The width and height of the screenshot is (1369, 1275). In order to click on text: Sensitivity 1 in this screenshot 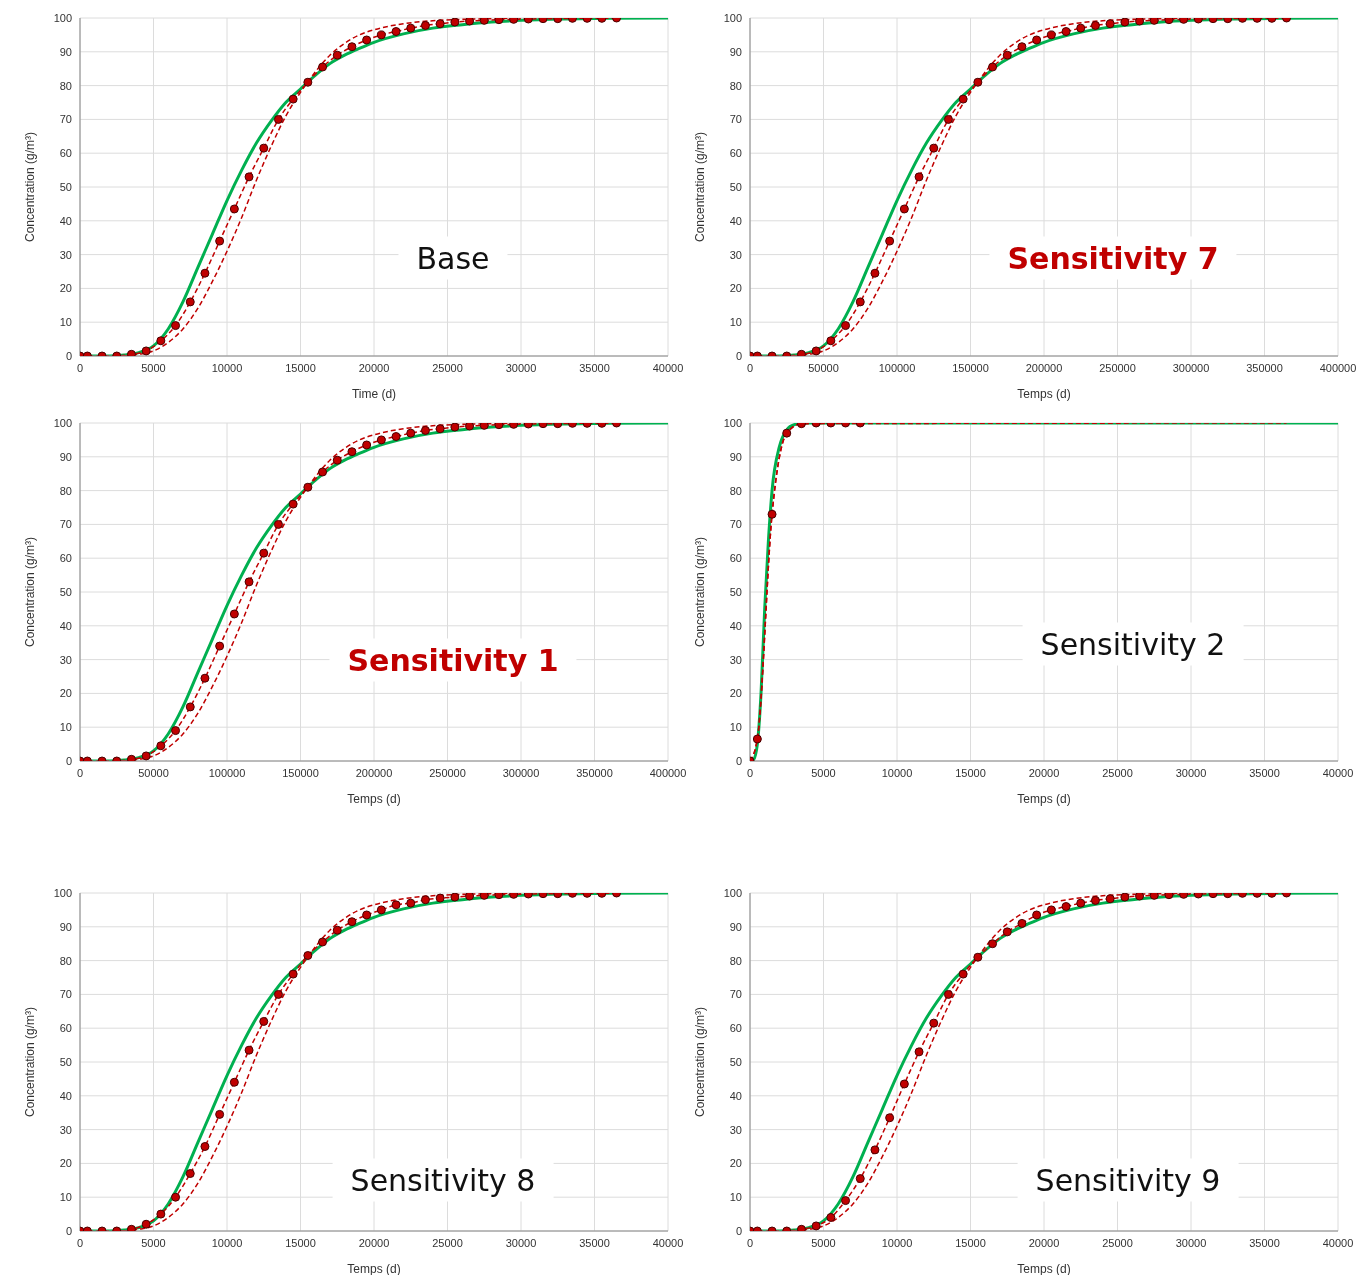, I will do `click(453, 660)`.